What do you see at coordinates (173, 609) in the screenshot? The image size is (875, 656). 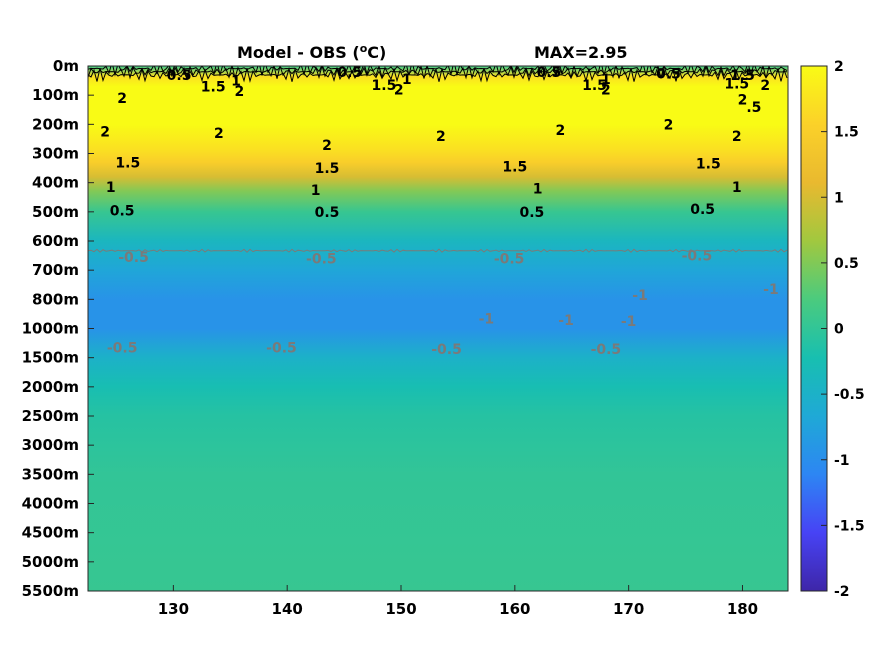 I see `x-tick-label: 130` at bounding box center [173, 609].